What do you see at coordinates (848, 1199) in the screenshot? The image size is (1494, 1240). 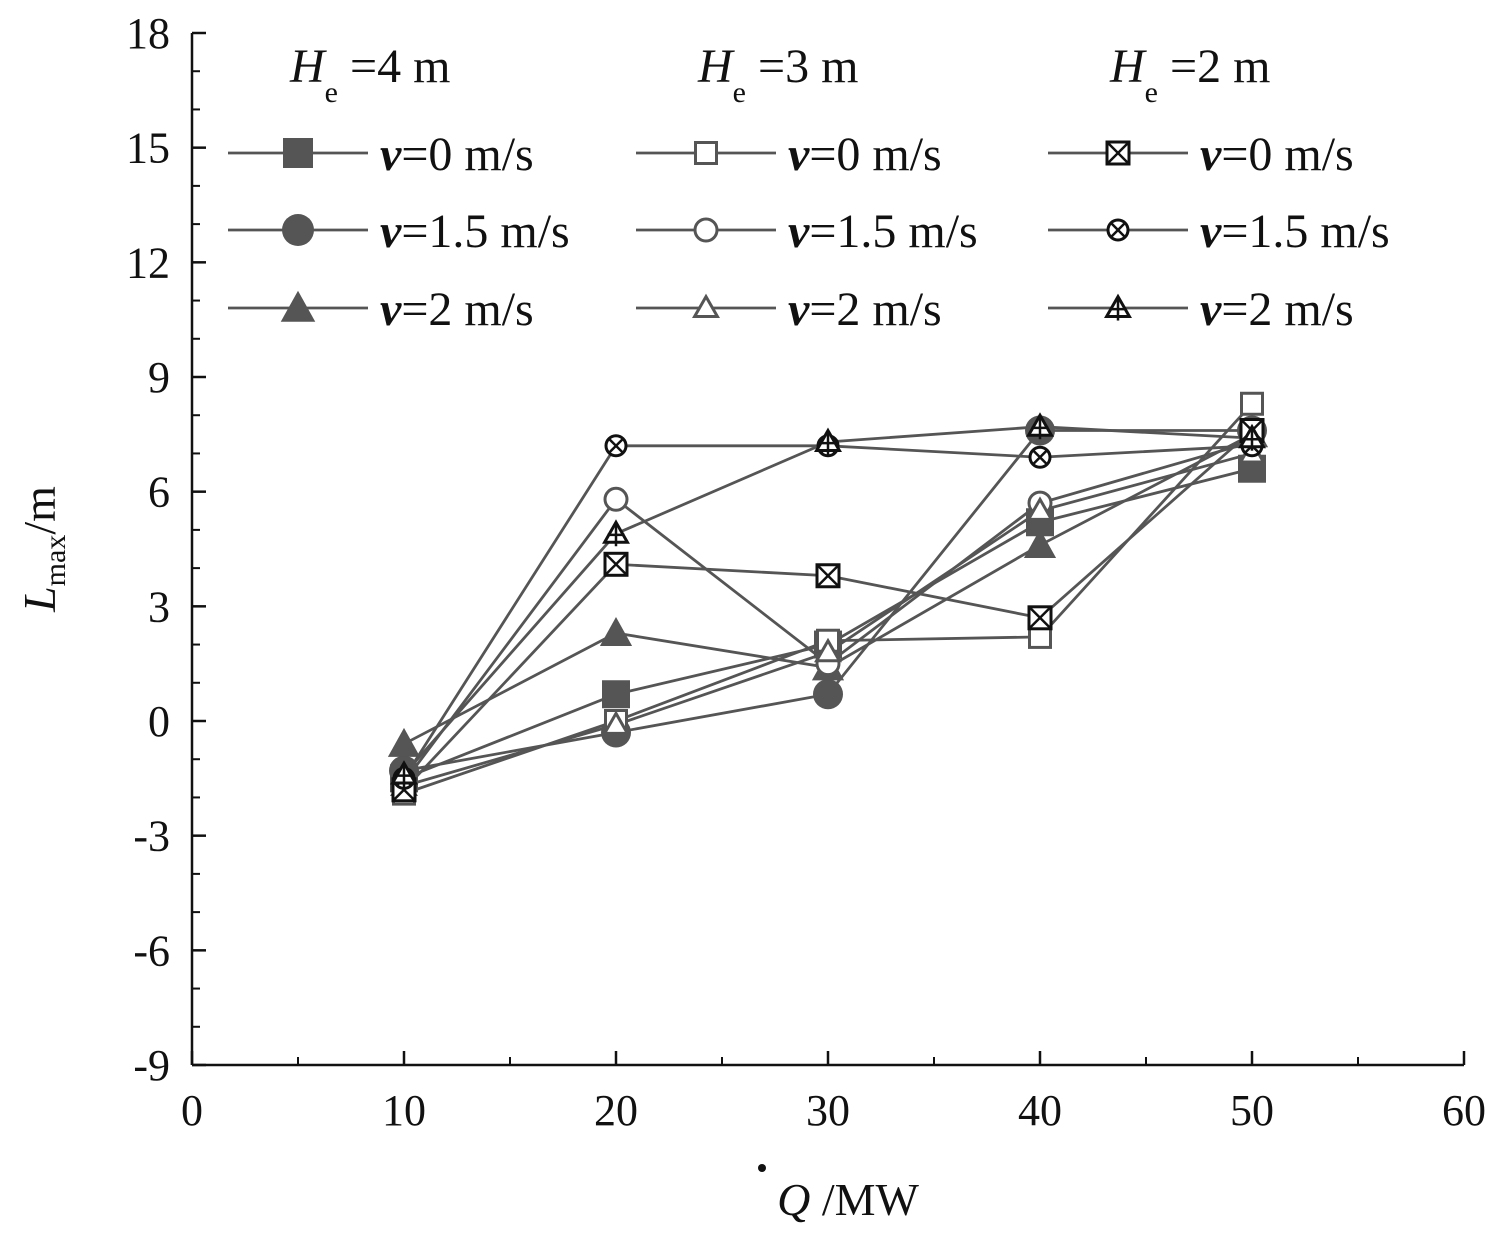 I see `x-axis-title: Q /MW` at bounding box center [848, 1199].